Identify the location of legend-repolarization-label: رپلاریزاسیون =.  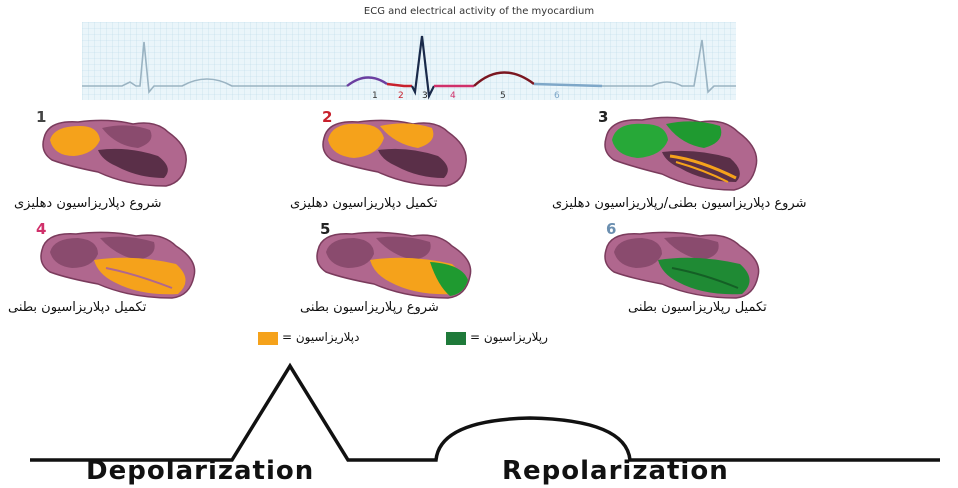
(509, 337).